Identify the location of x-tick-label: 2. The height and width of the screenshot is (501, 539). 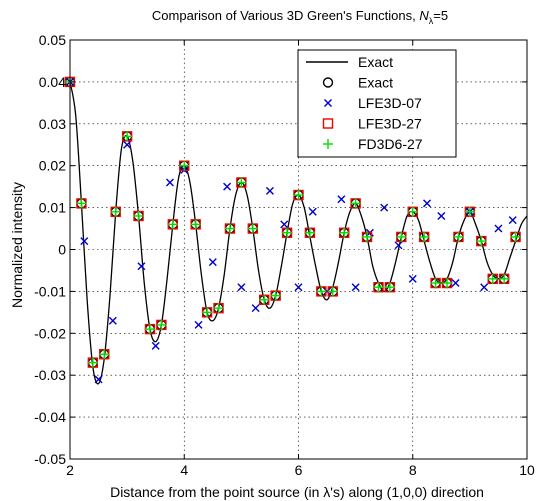
(70, 470).